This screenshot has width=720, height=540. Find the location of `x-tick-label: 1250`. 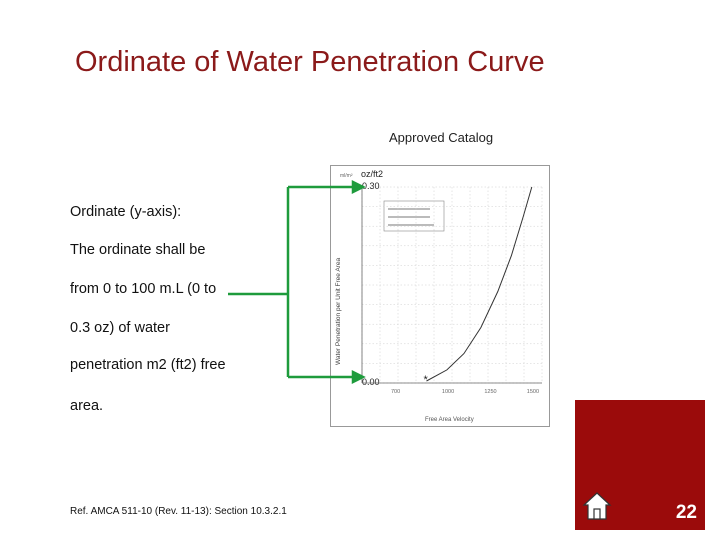

x-tick-label: 1250 is located at coordinates (490, 392).